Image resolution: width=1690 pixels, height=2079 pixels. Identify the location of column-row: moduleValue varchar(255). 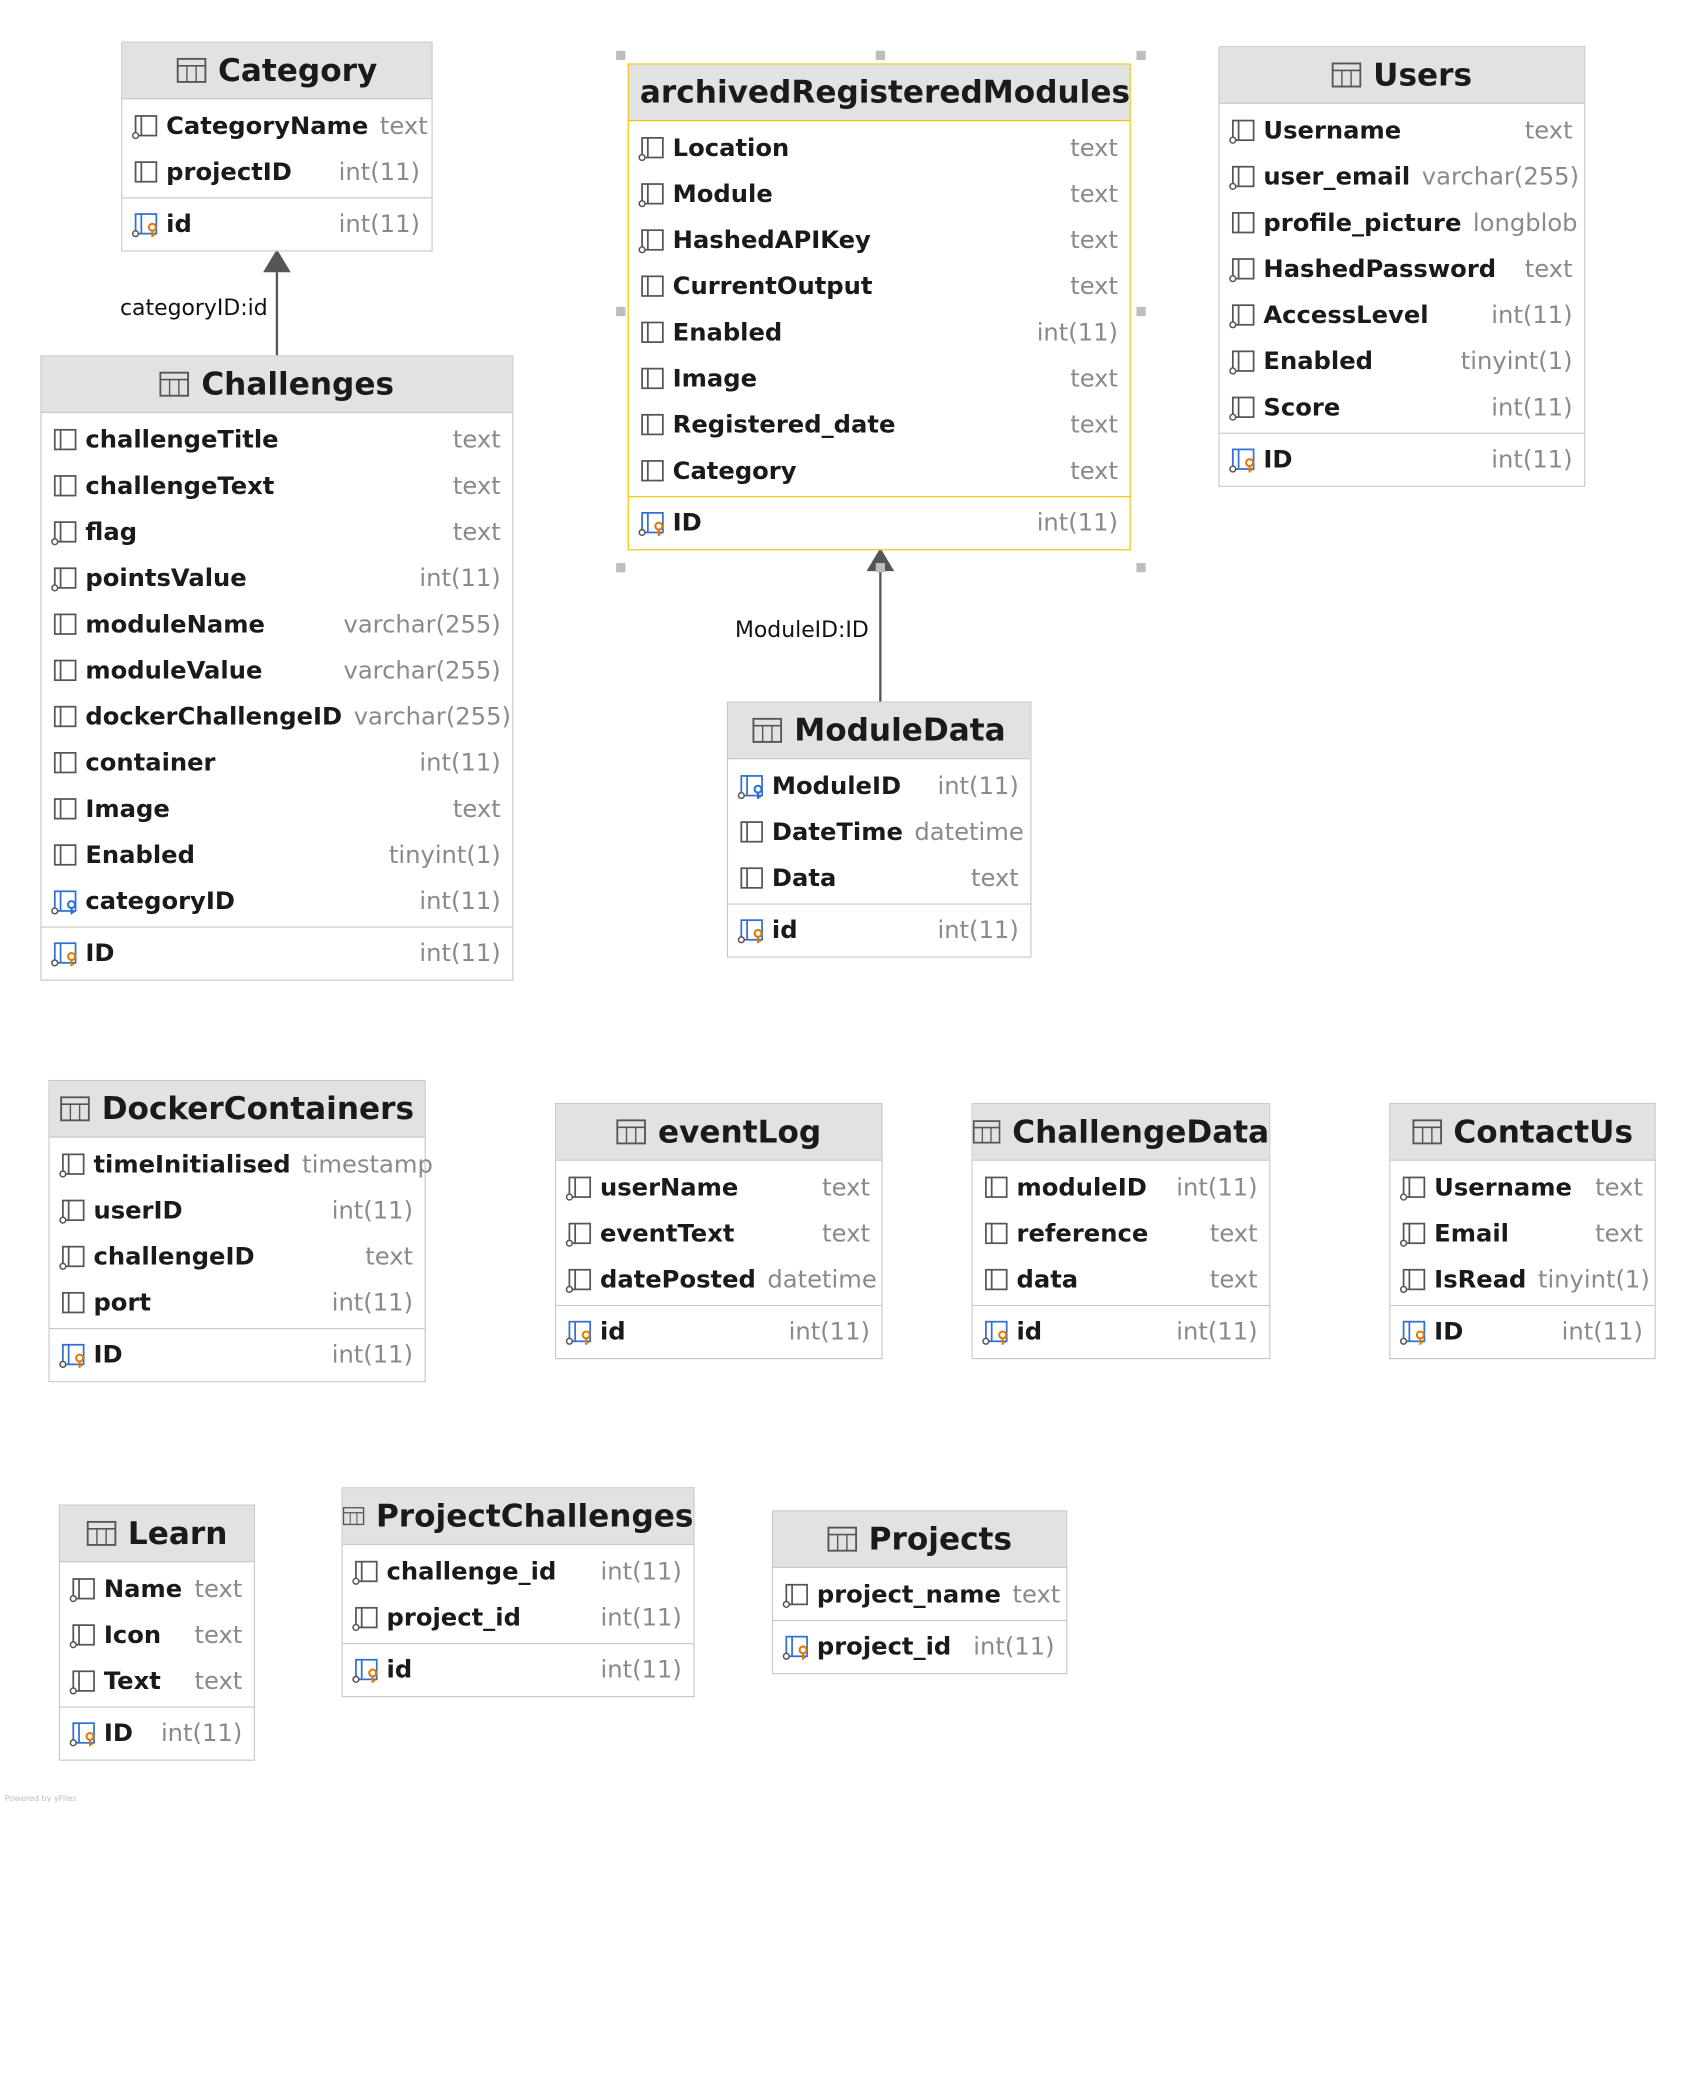
(277, 670).